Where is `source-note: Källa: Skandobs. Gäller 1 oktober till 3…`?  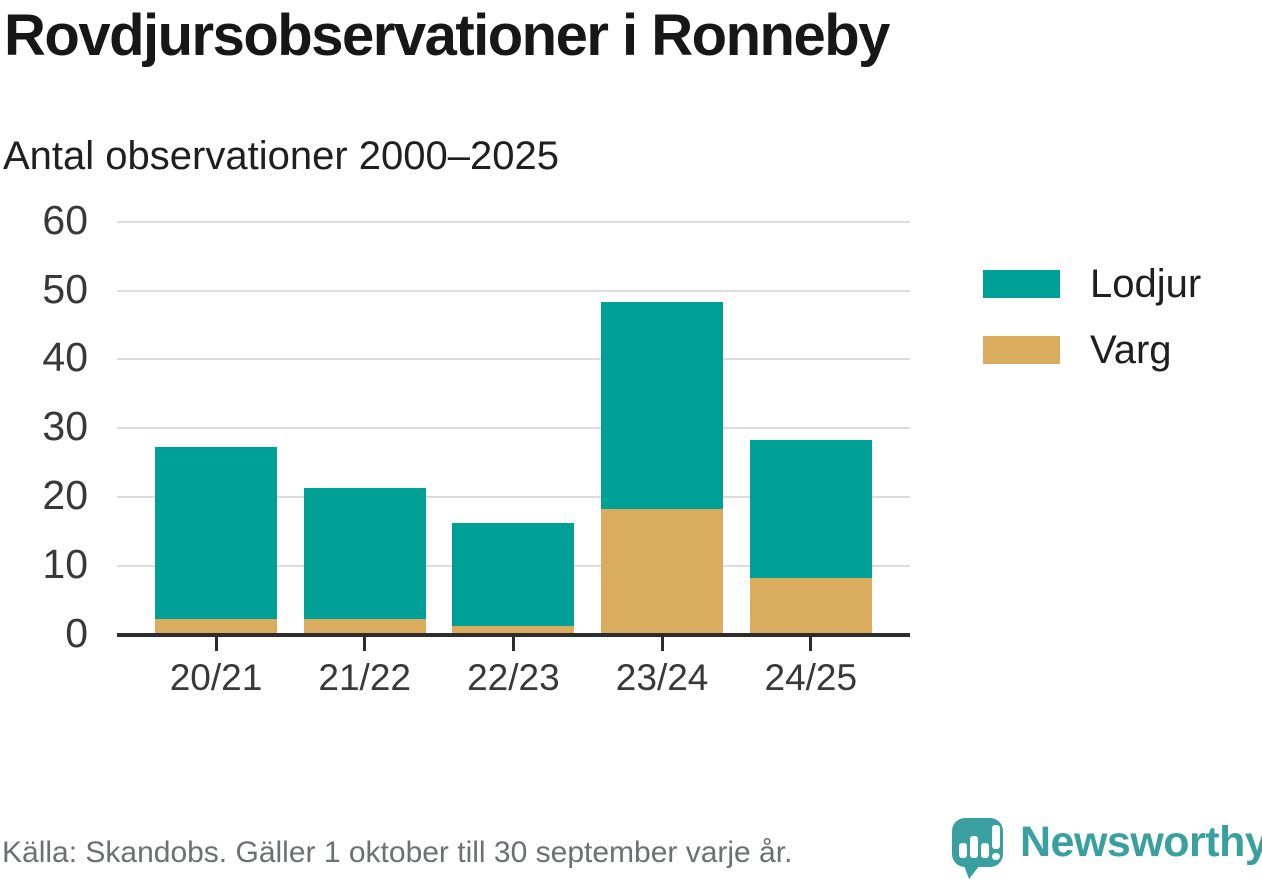
source-note: Källa: Skandobs. Gäller 1 oktober till 3… is located at coordinates (397, 852).